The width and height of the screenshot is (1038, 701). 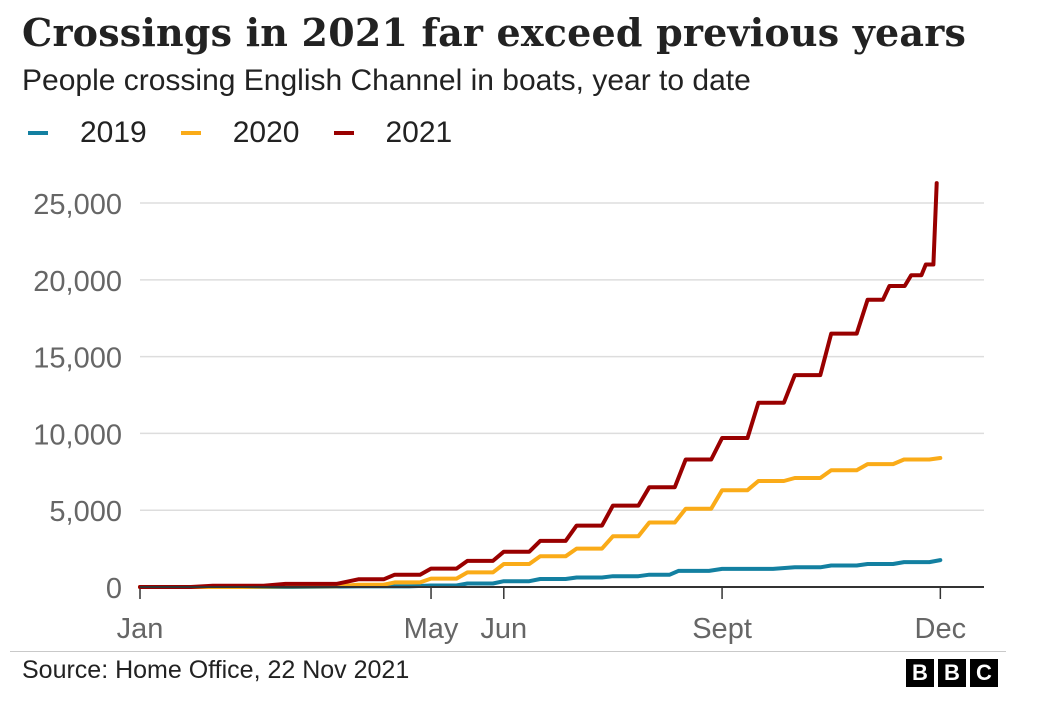 I want to click on legend-item-2019: 2019, so click(x=84, y=133).